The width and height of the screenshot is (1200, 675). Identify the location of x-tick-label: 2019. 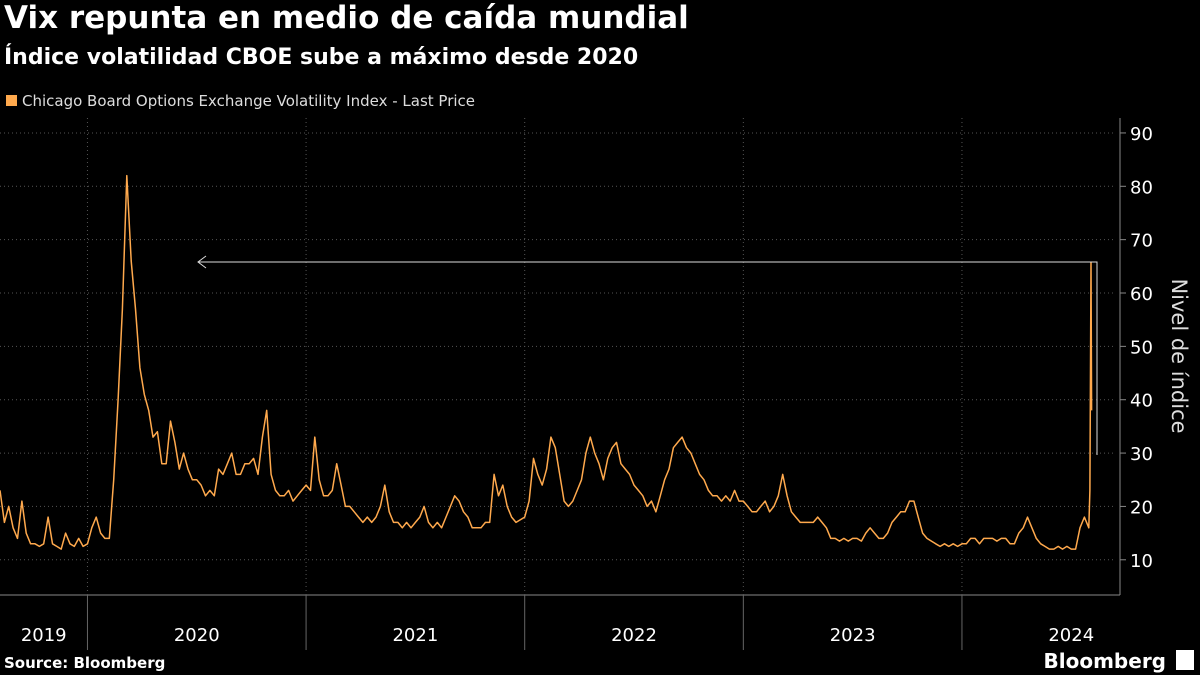
(44, 635).